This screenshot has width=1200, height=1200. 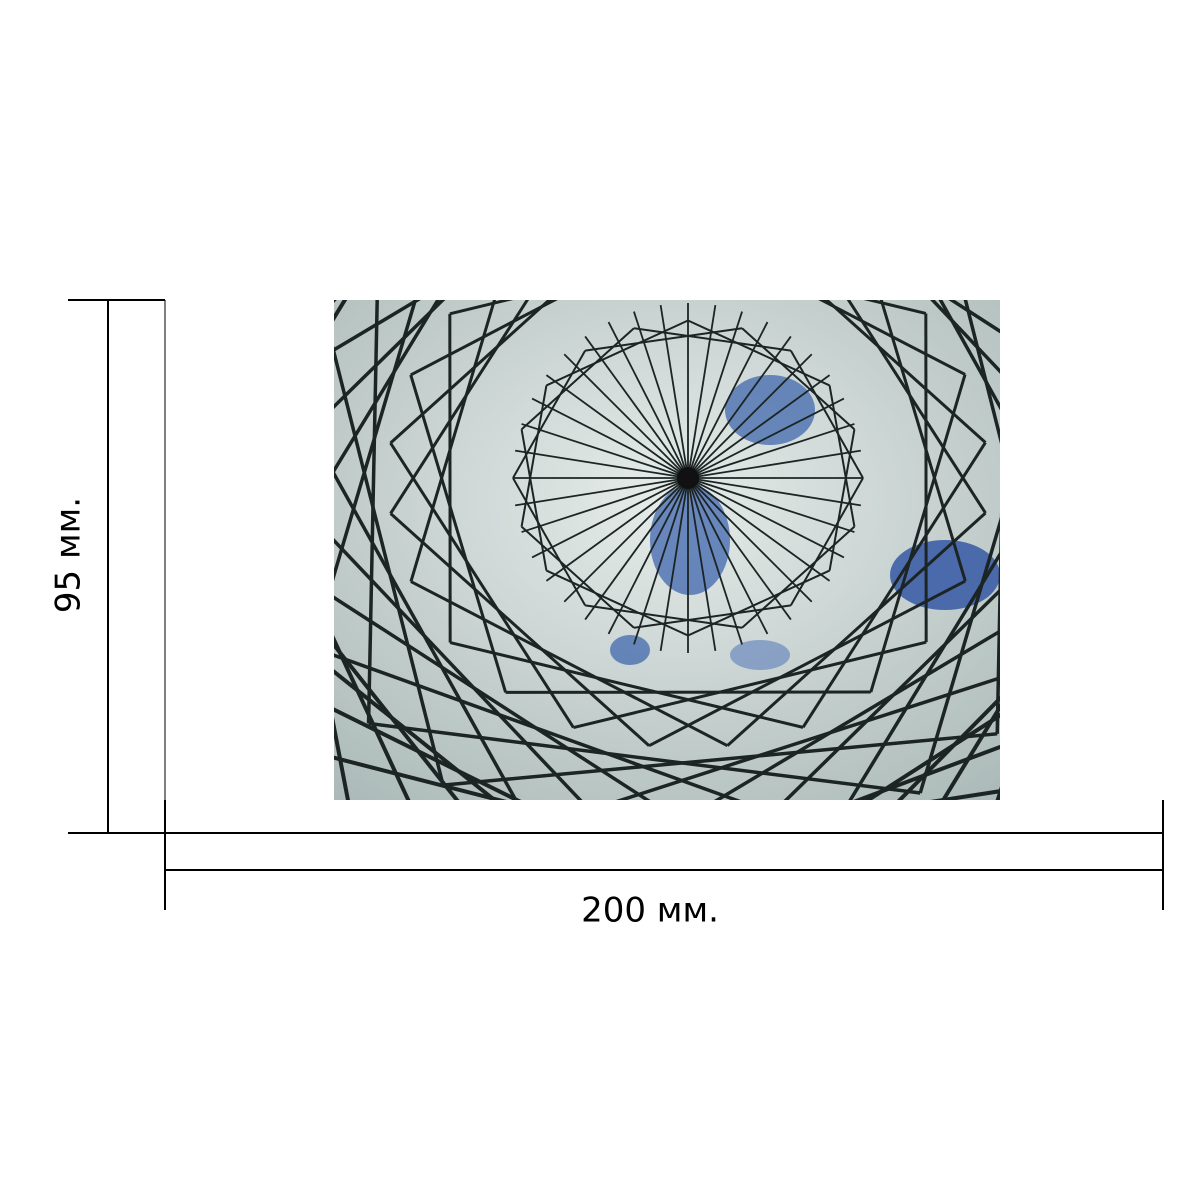 What do you see at coordinates (688, 478) in the screenshot?
I see `frame-hub` at bounding box center [688, 478].